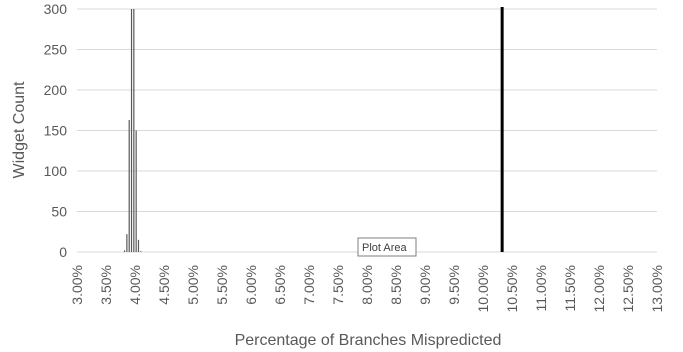 The height and width of the screenshot is (352, 683). I want to click on x-tick-label: 9.00%, so click(425, 285).